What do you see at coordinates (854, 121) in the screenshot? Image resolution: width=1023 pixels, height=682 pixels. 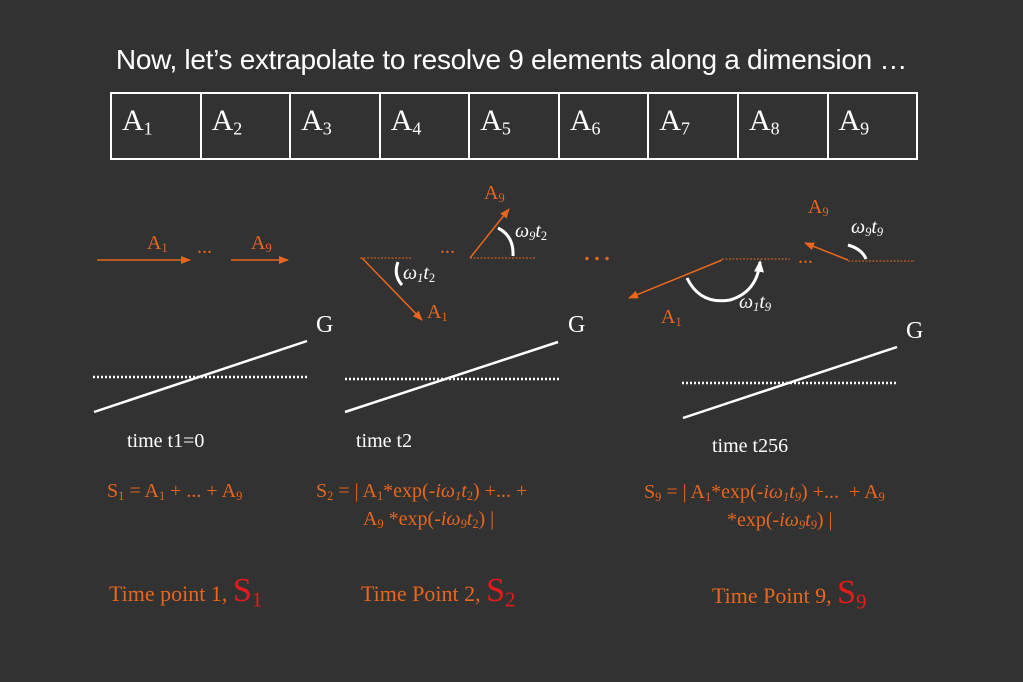 I see `table-cell: A9` at bounding box center [854, 121].